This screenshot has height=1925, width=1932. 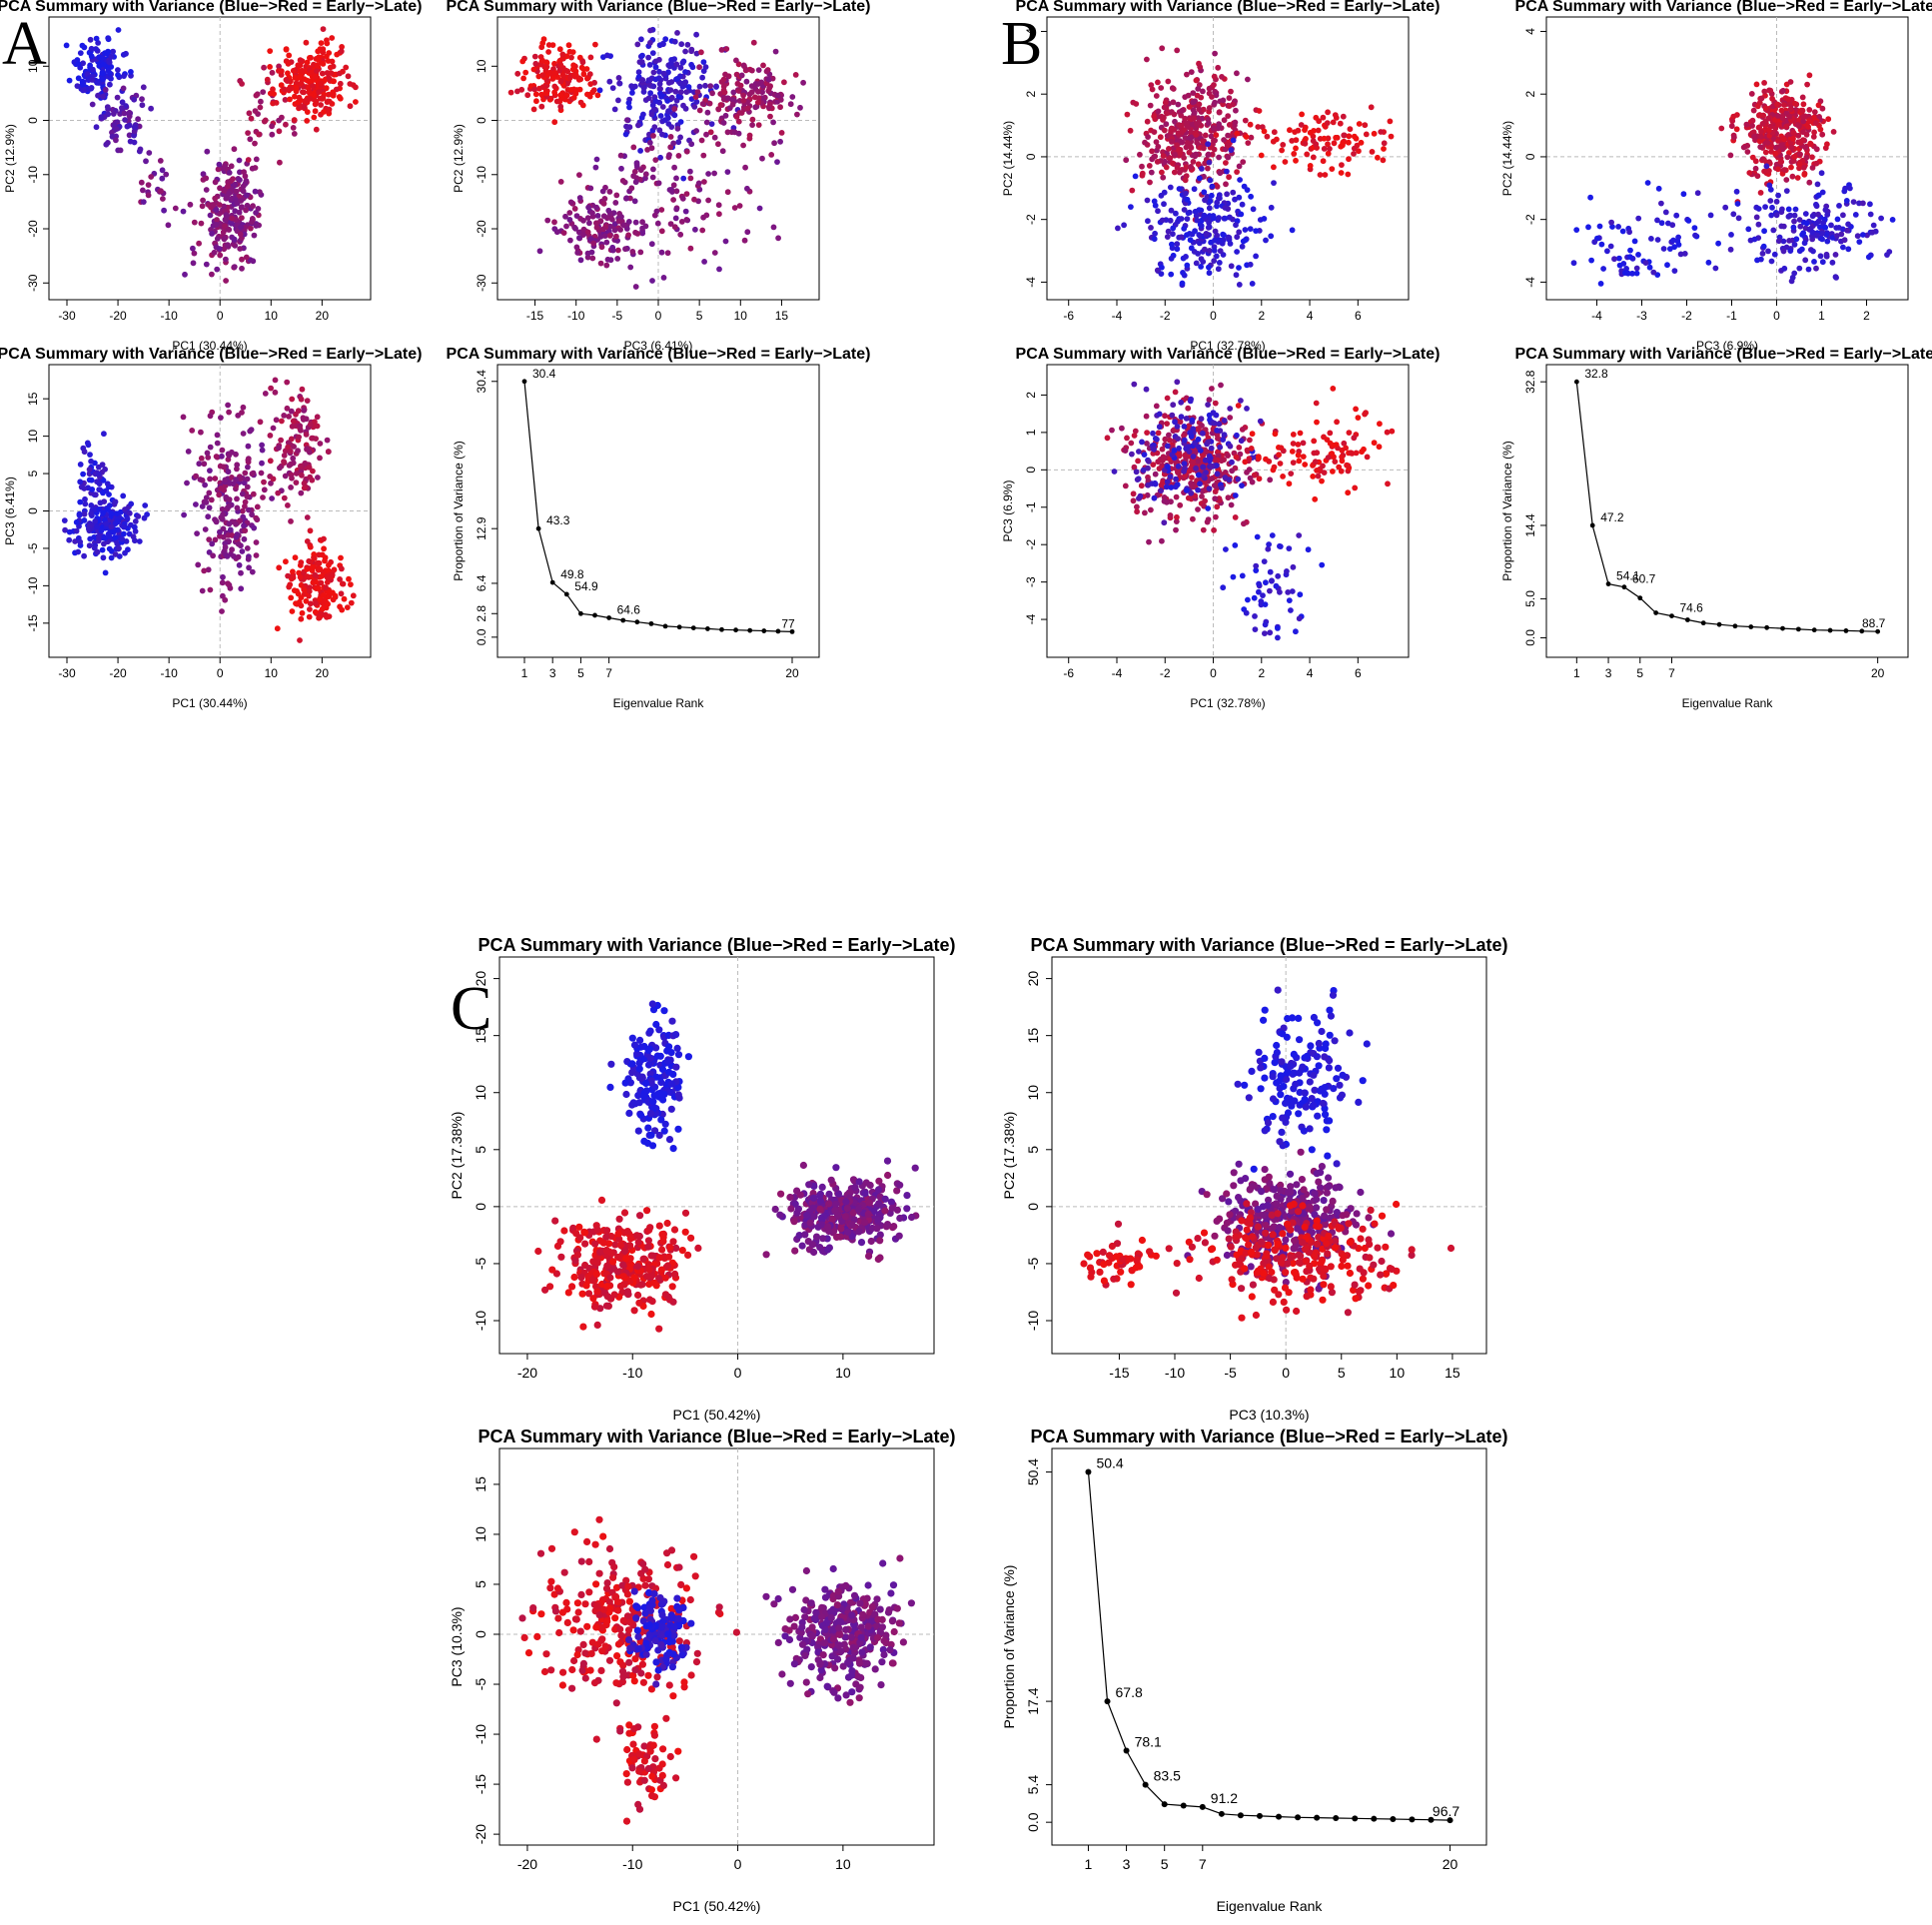 I want to click on x-tick-label: 5, so click(x=580, y=673).